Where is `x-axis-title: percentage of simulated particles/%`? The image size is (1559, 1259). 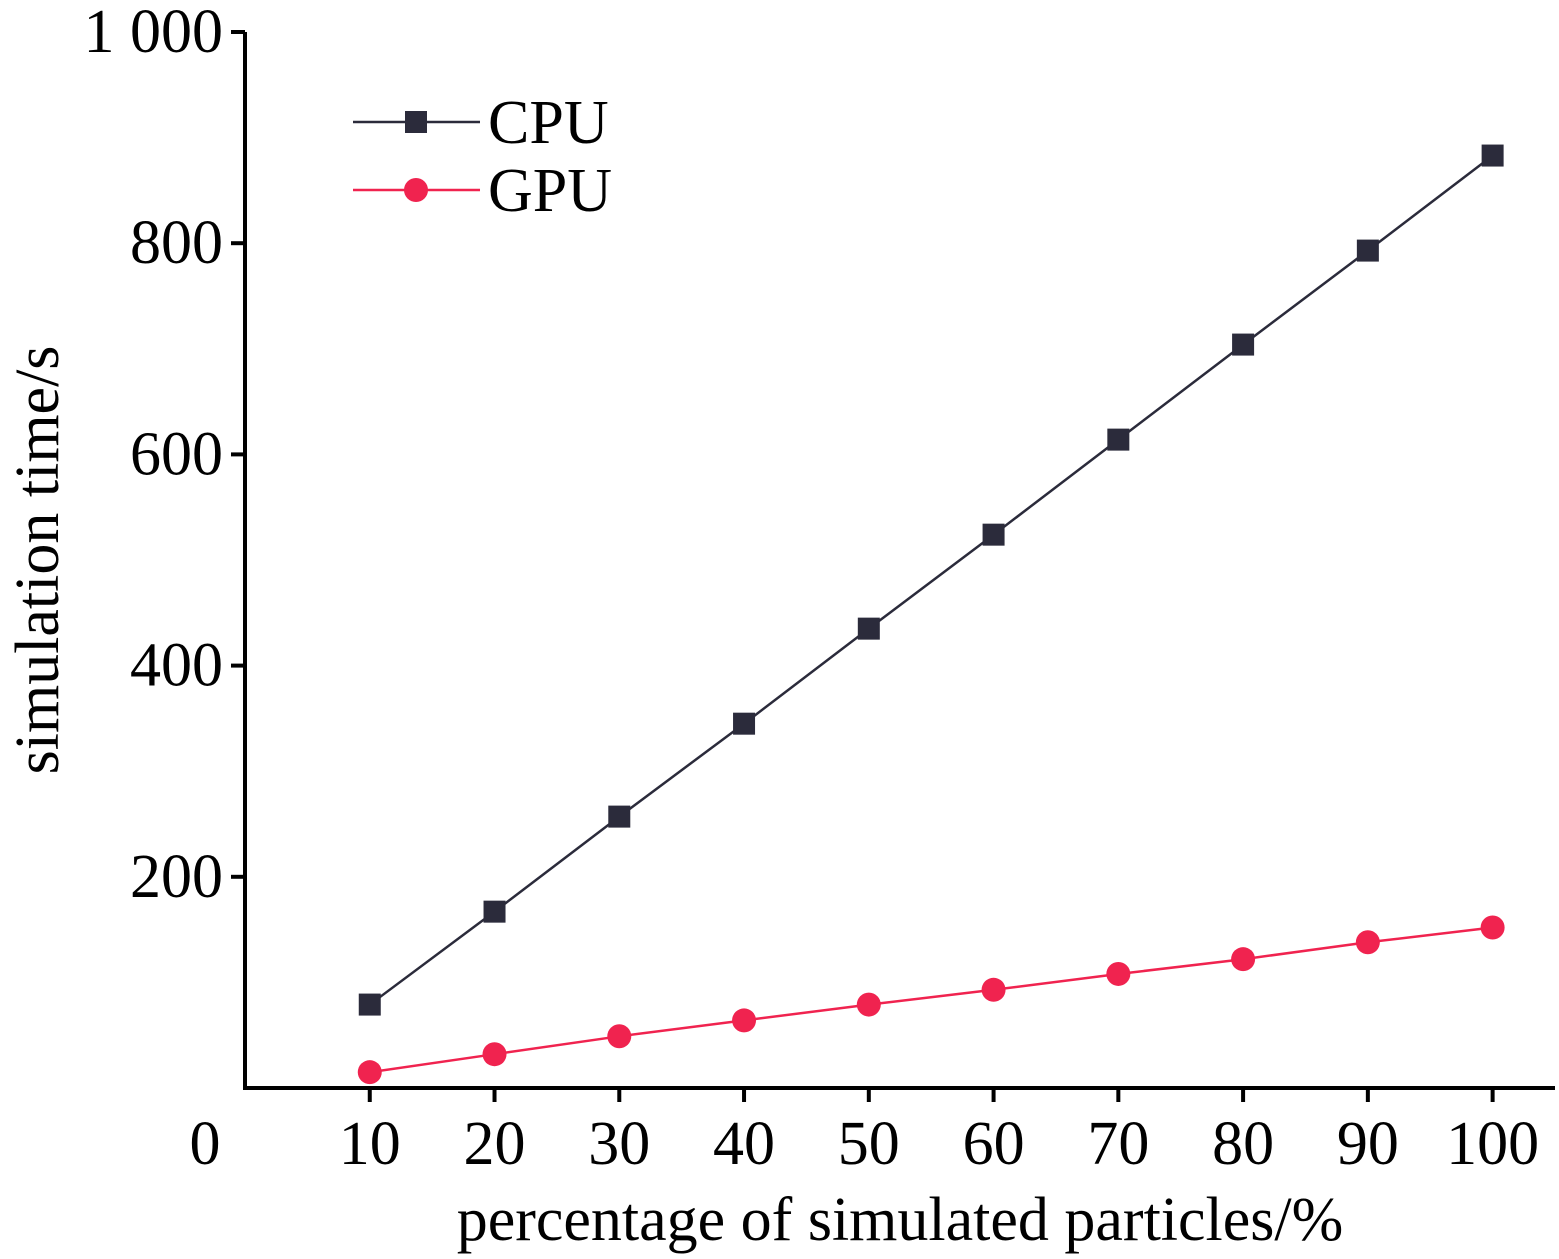 x-axis-title: percentage of simulated particles/% is located at coordinates (900, 1220).